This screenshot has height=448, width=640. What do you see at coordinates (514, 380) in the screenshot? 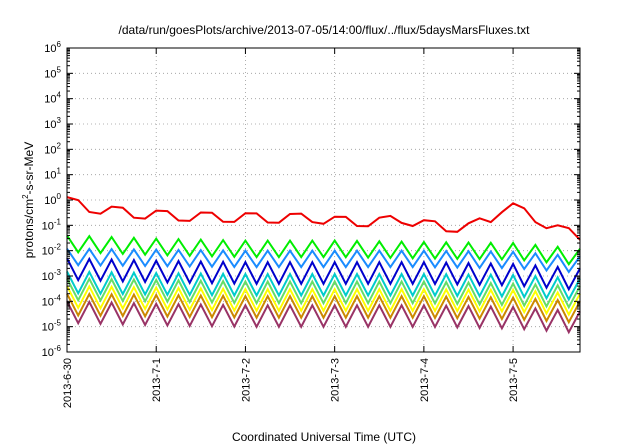
I see `x-tick-label: 2013-7-5` at bounding box center [514, 380].